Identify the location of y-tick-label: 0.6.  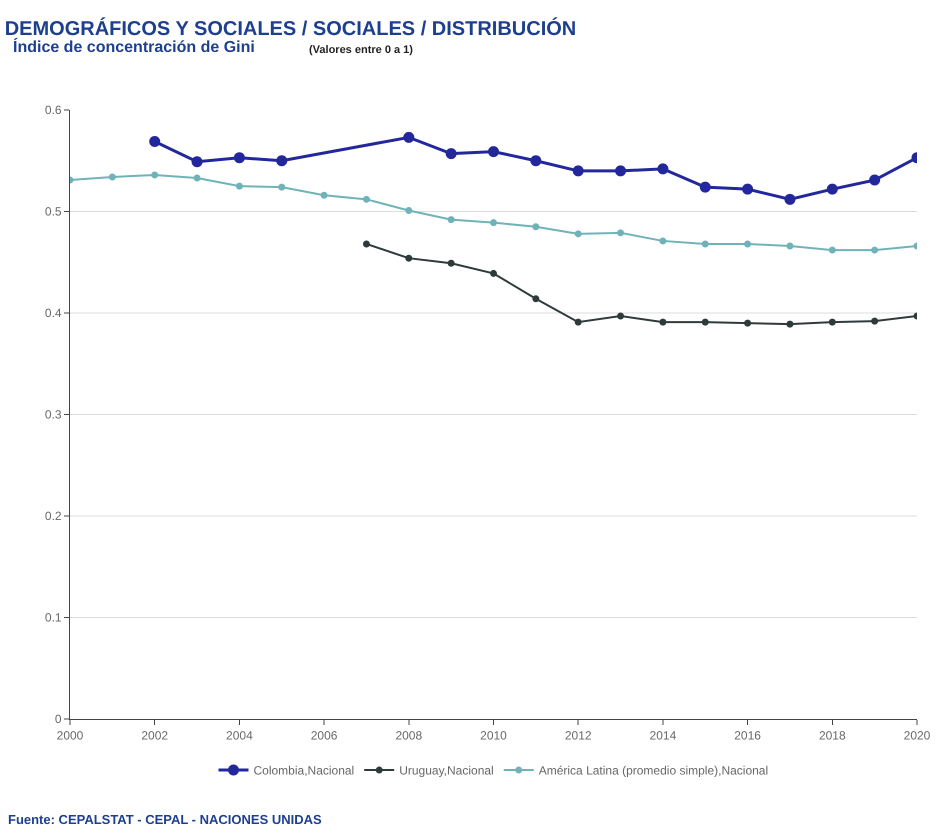
(53, 110).